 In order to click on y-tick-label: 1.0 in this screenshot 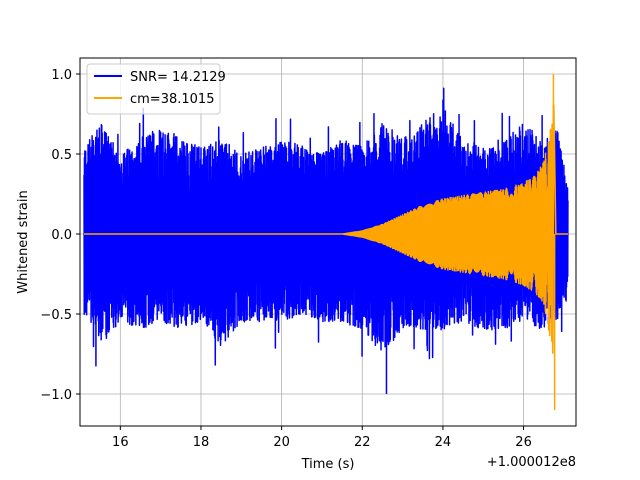, I will do `click(61, 75)`.